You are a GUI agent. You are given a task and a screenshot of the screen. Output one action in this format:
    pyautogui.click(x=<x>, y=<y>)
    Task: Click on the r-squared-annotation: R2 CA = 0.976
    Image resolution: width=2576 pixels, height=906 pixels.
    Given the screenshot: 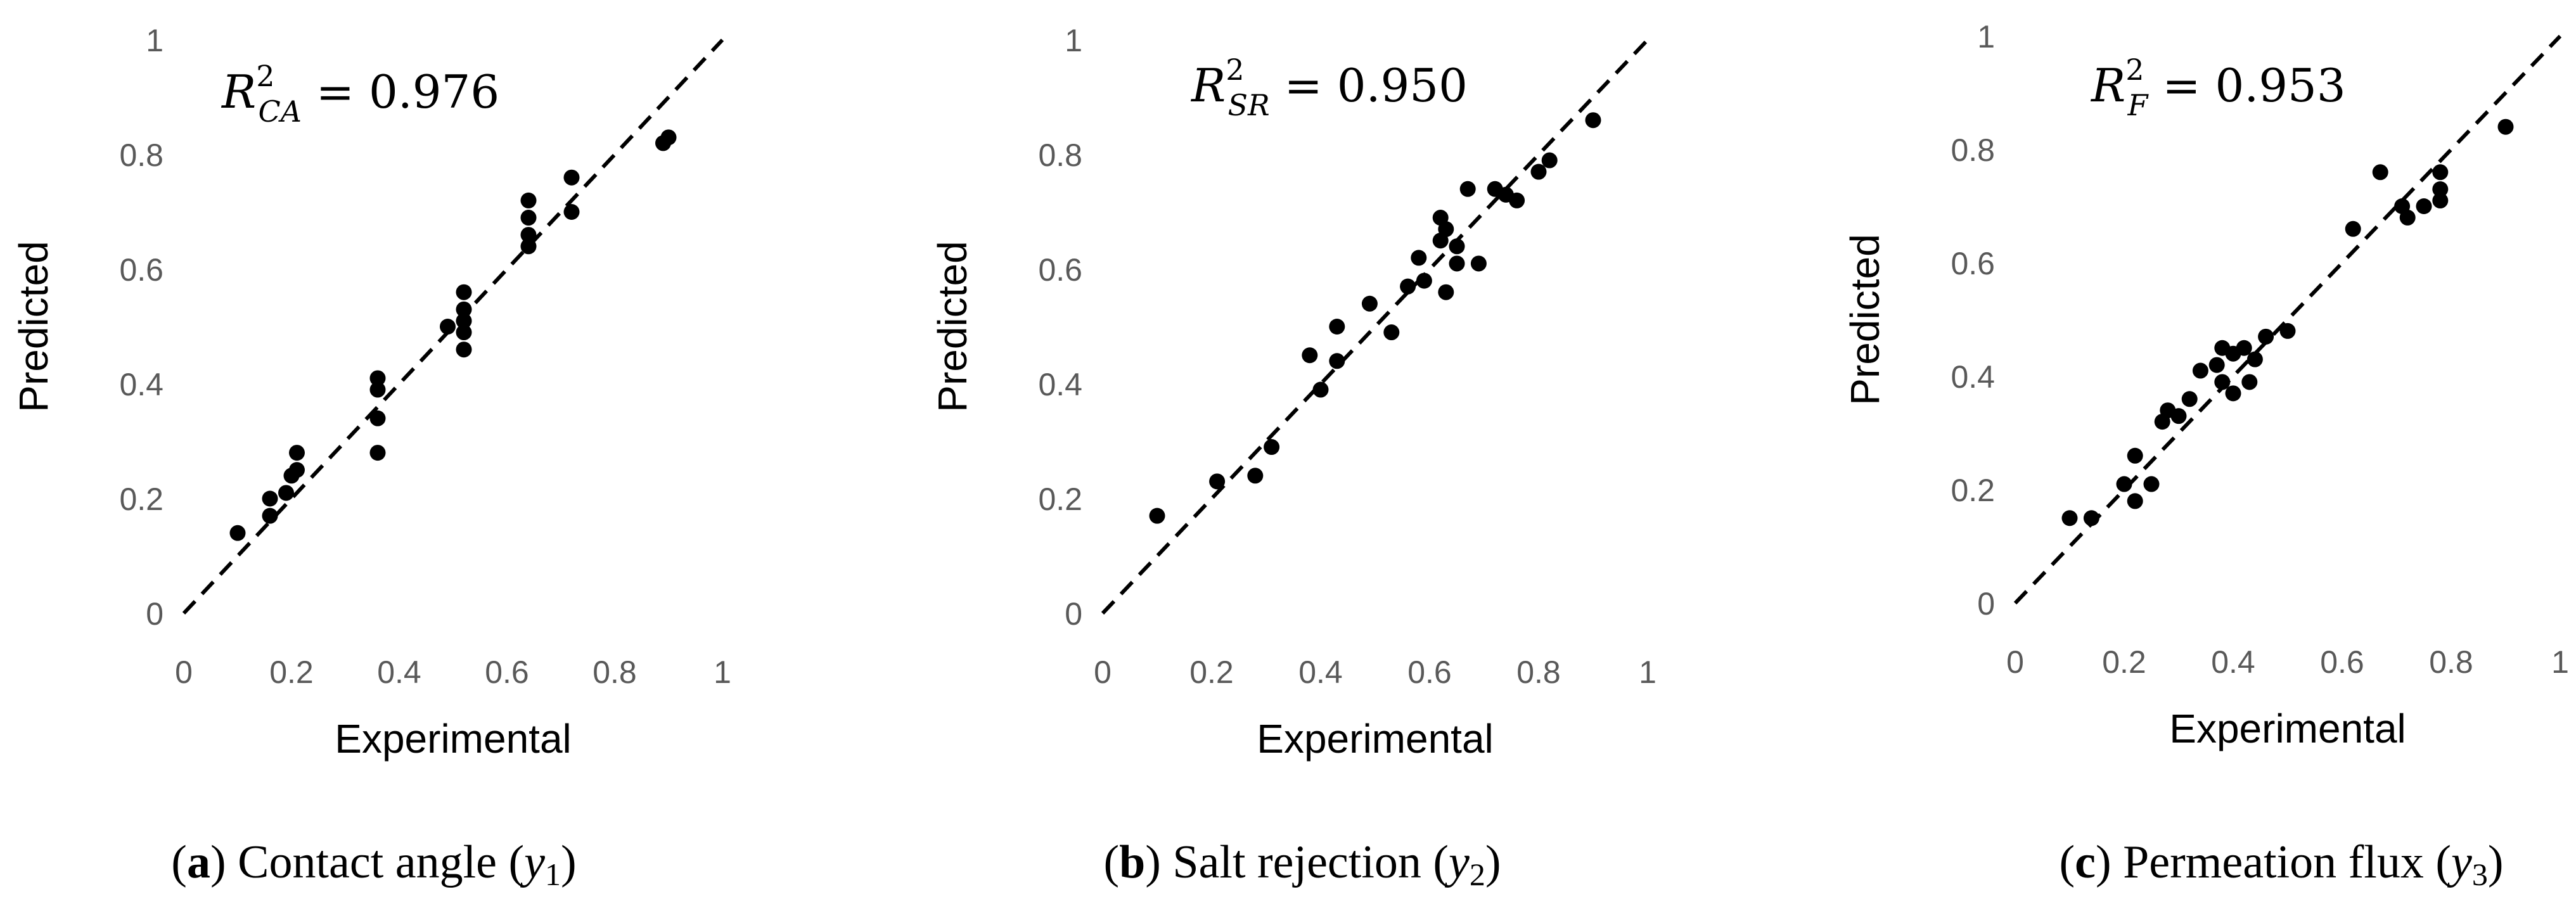 What is the action you would take?
    pyautogui.click(x=360, y=94)
    